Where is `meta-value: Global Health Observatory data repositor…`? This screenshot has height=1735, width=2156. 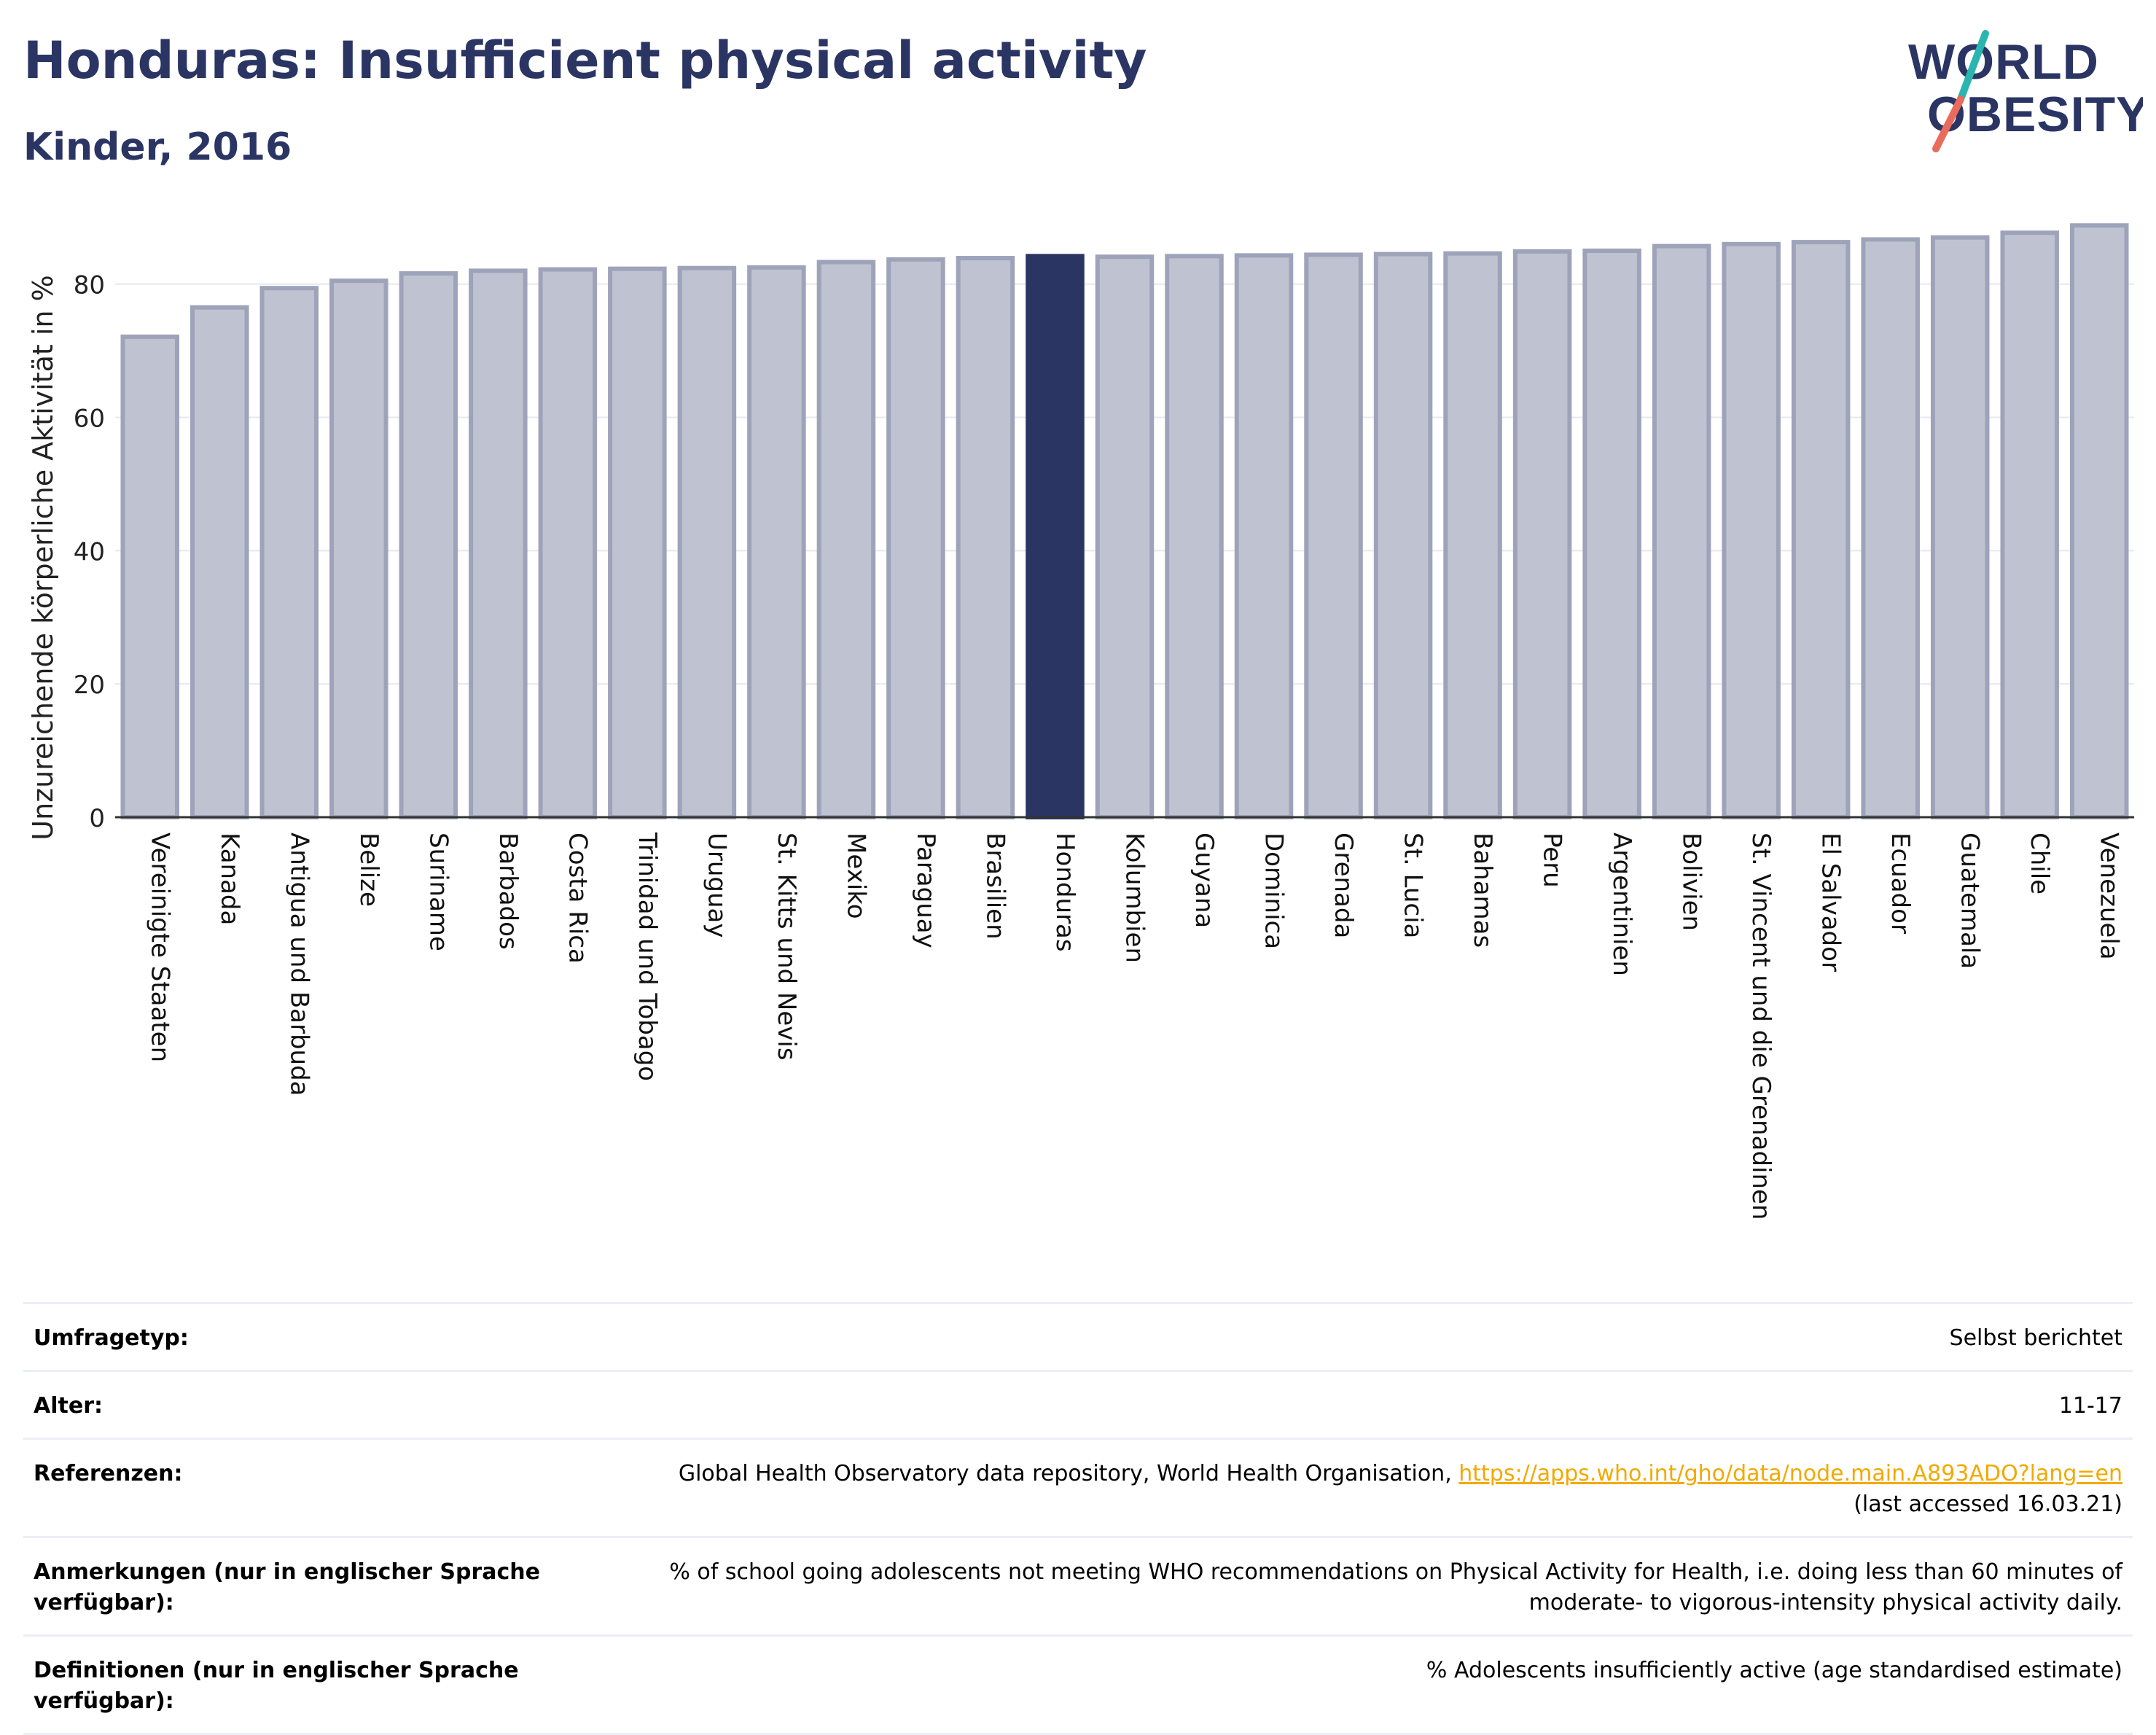 meta-value: Global Health Observatory data repositor… is located at coordinates (1344, 1487).